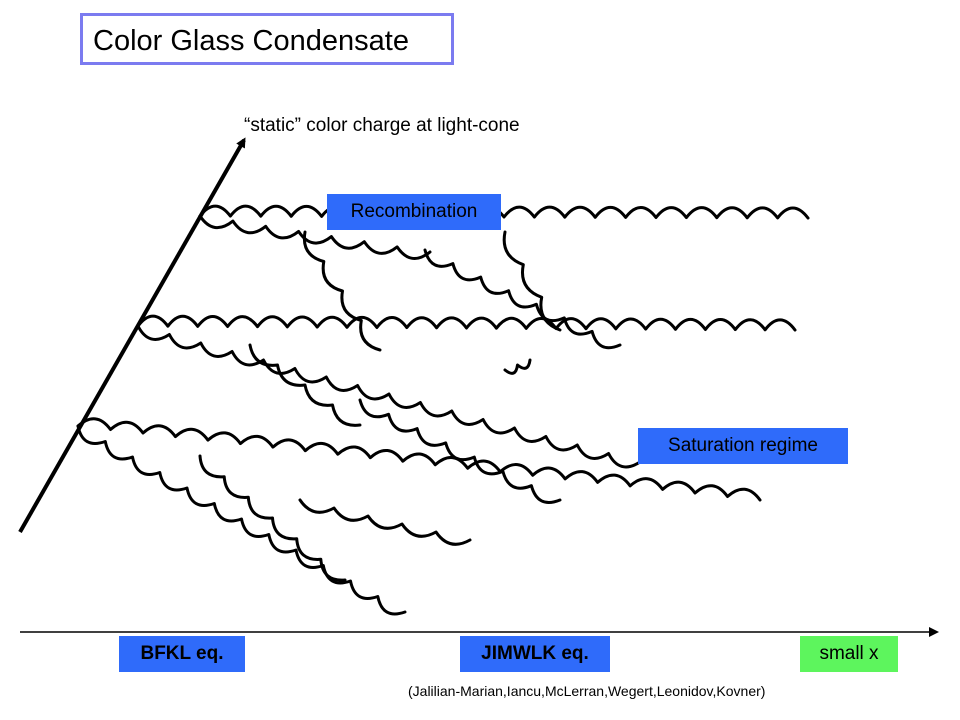 The image size is (960, 720). I want to click on jimwlk-badge: JIMWLK eq., so click(535, 654).